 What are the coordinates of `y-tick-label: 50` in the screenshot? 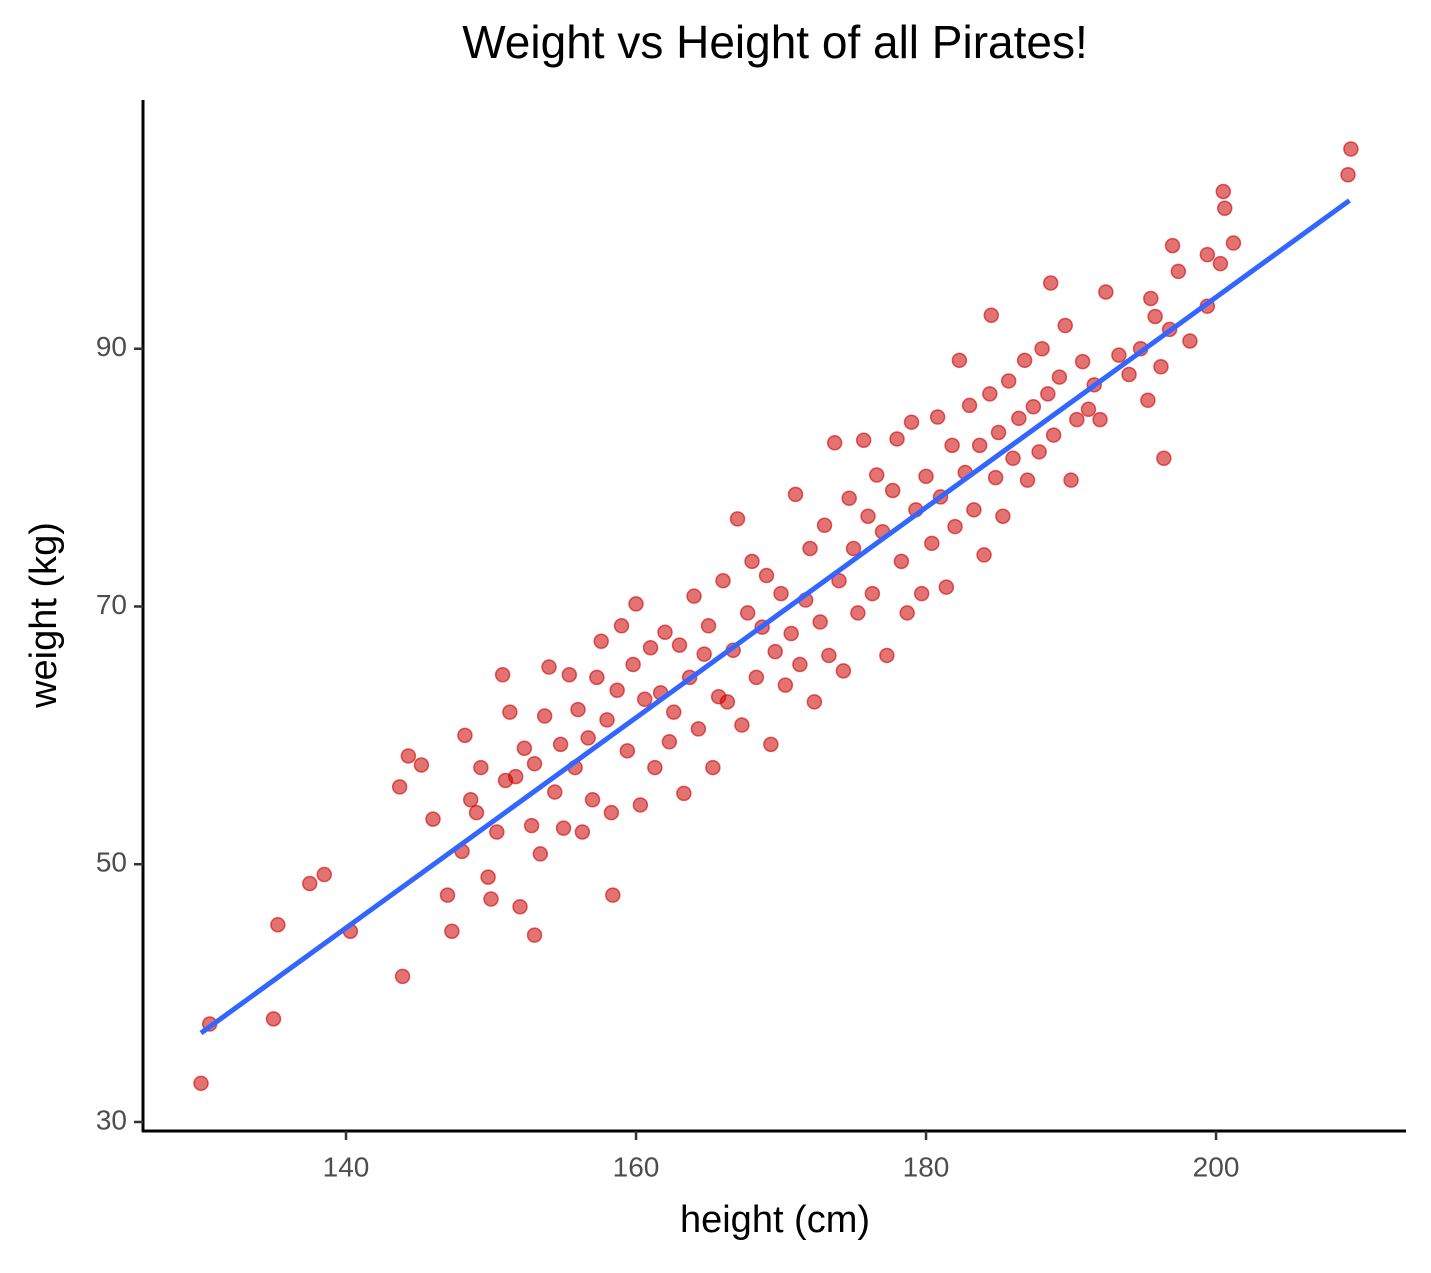 It's located at (111, 862).